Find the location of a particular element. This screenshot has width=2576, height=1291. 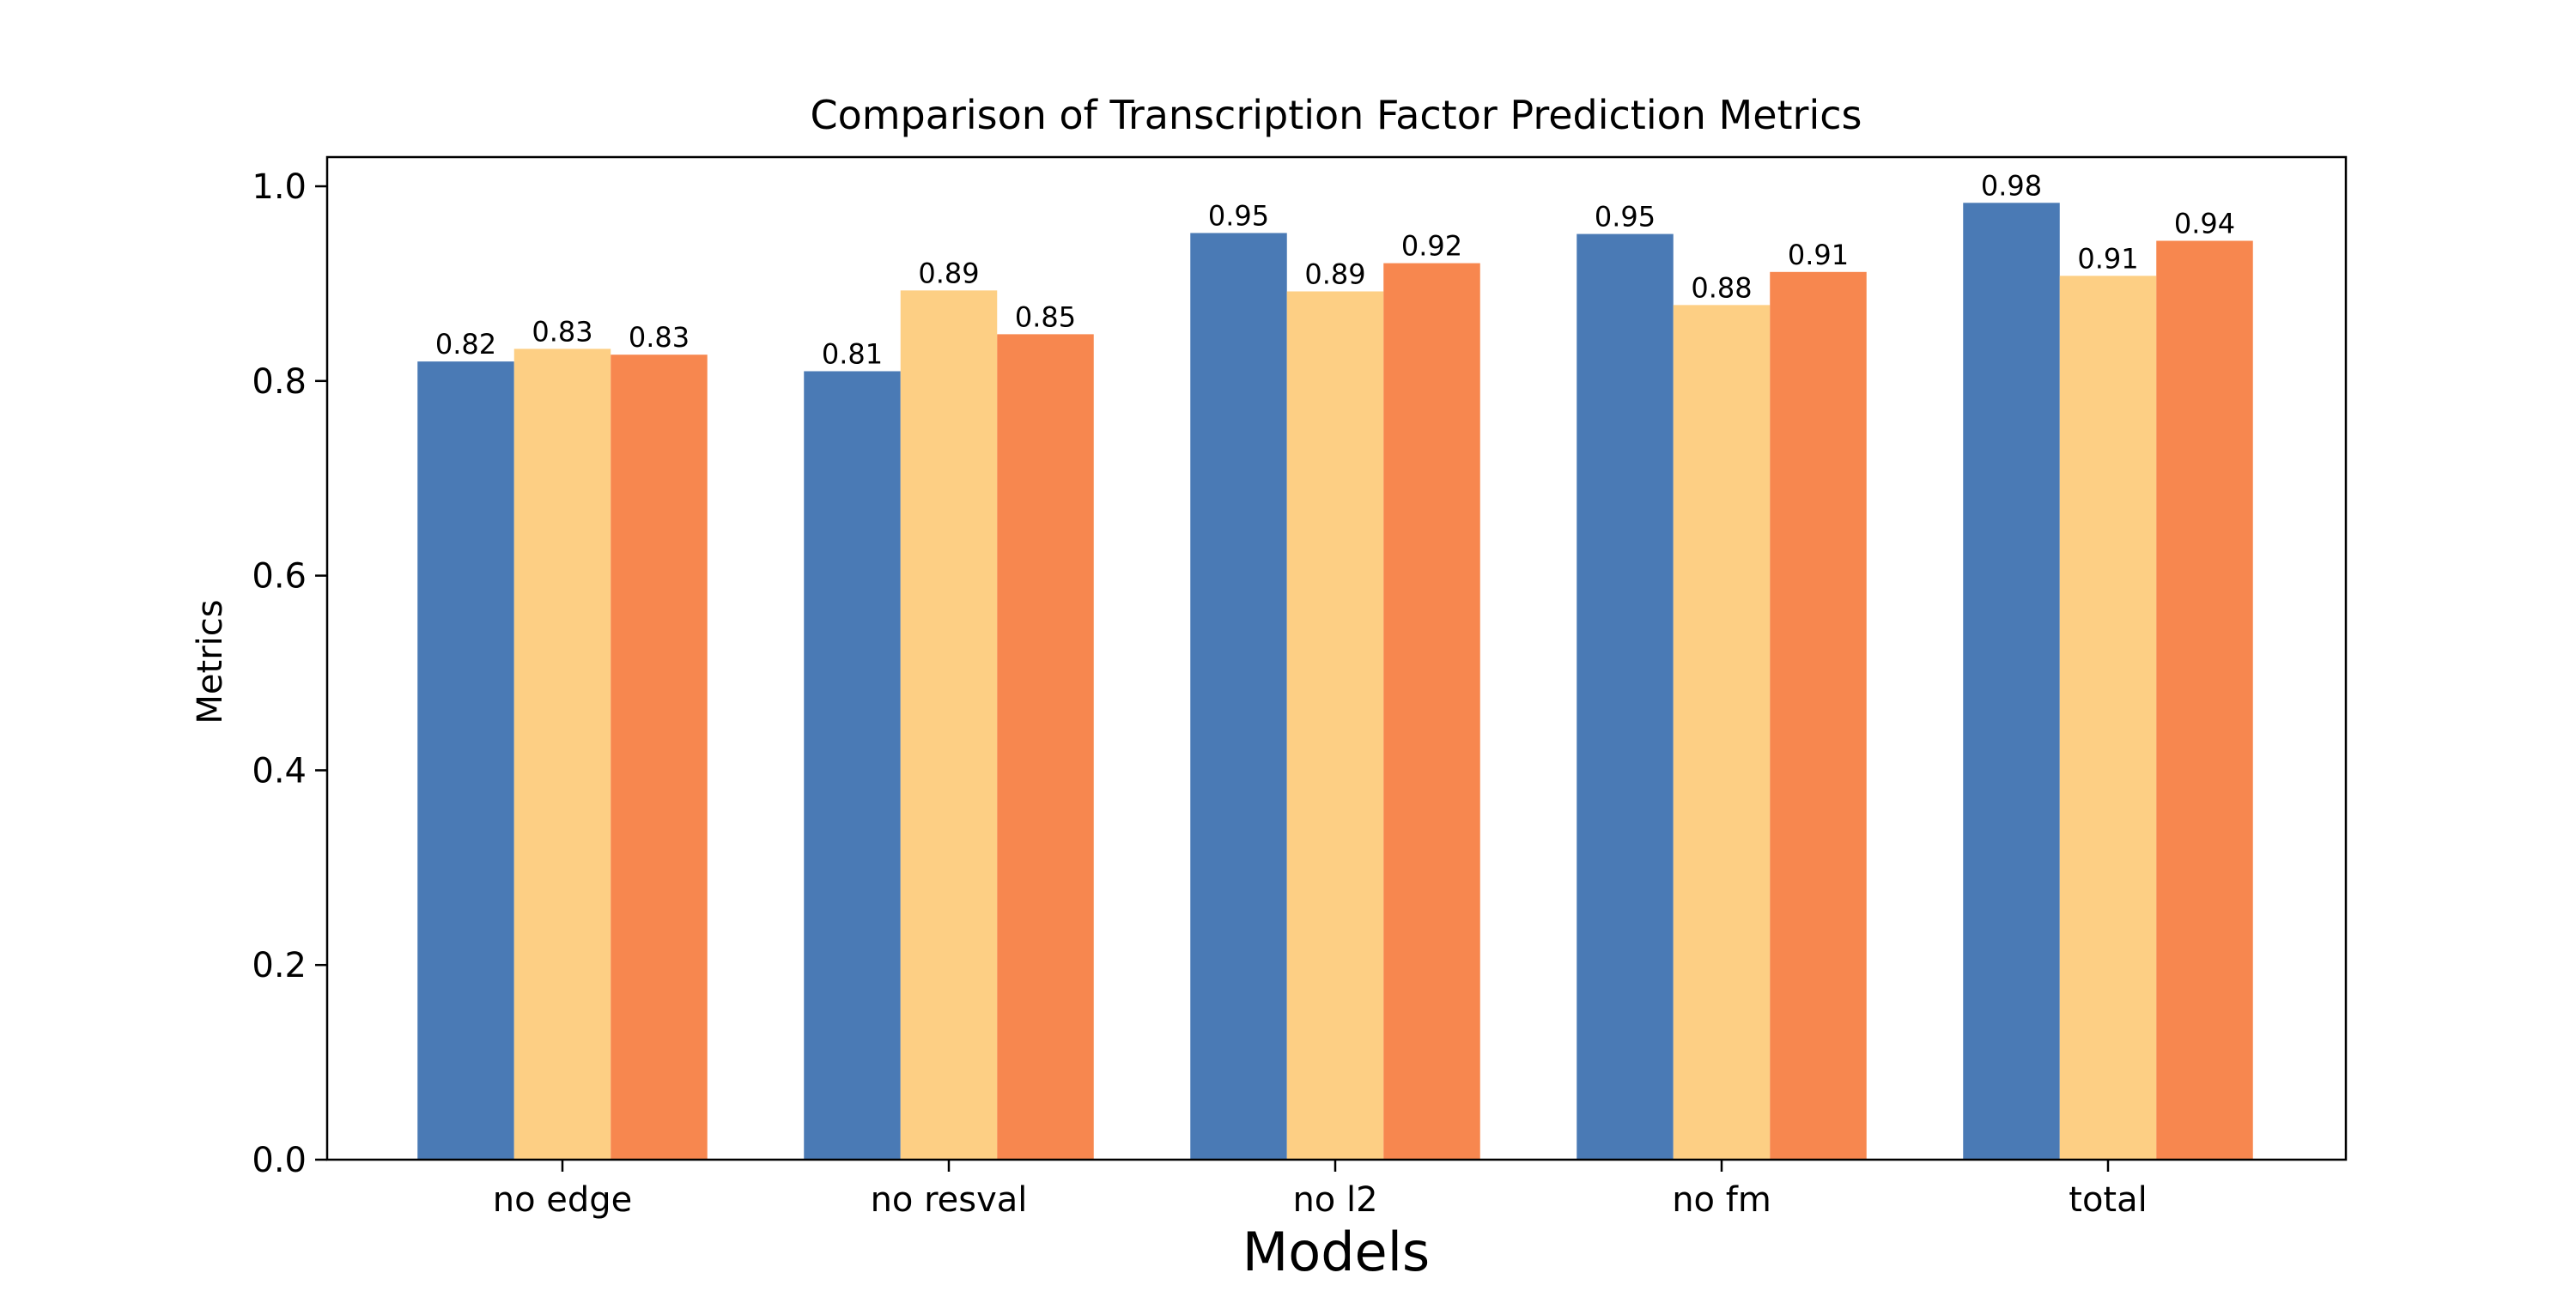

data-label: 0.81 is located at coordinates (852, 354).